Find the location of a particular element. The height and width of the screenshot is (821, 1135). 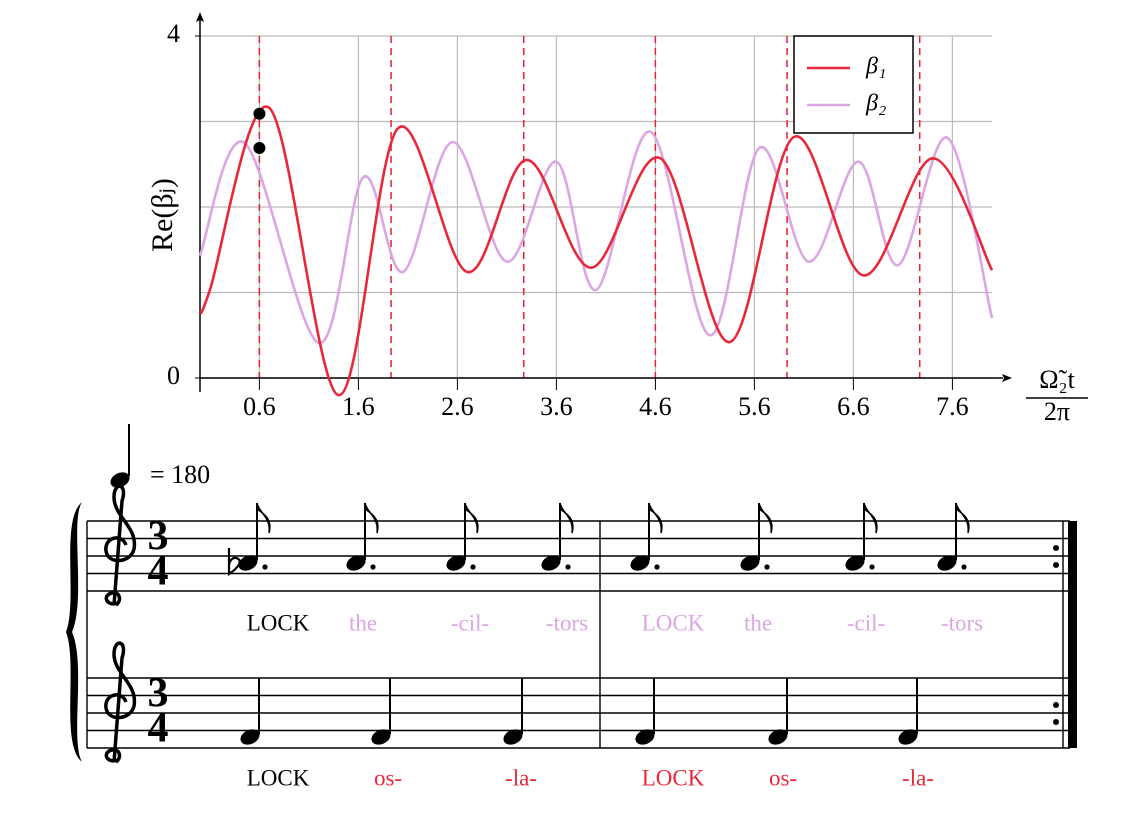

final-bar is located at coordinates (1072, 634).